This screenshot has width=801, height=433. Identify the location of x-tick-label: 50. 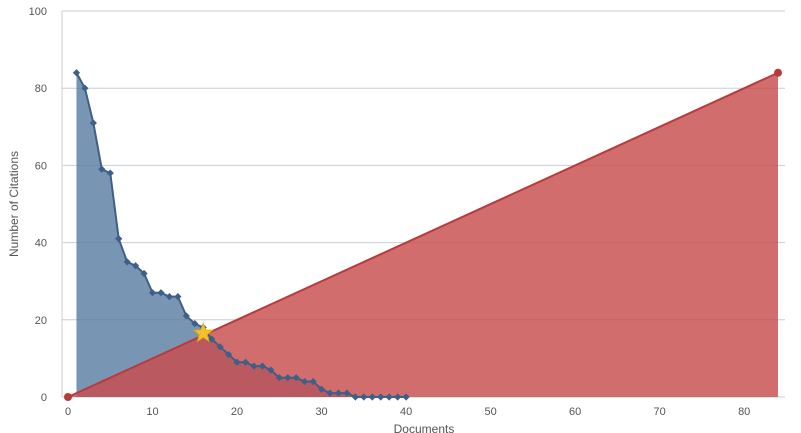
(490, 412).